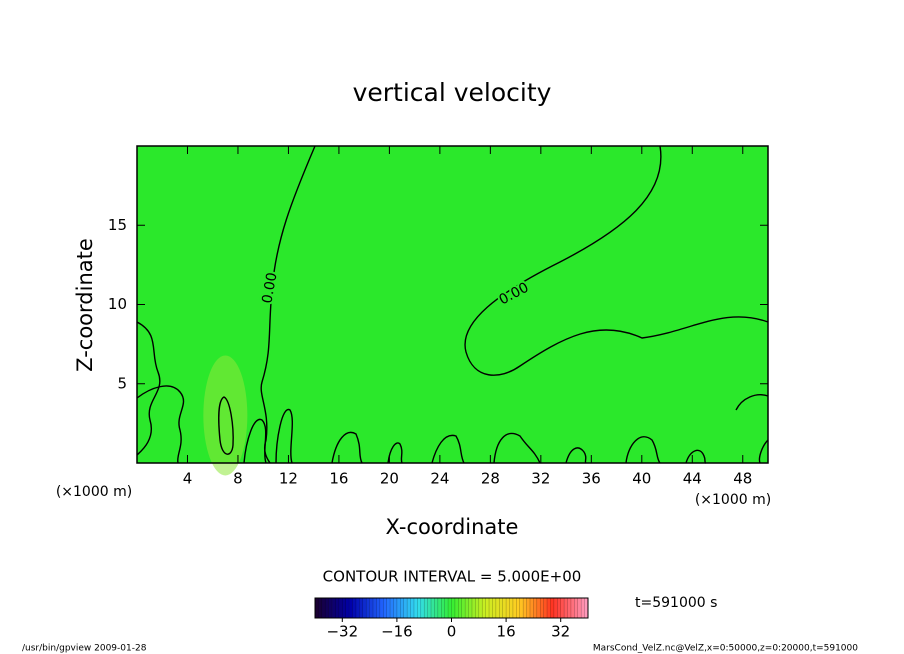 The width and height of the screenshot is (904, 654). Describe the element at coordinates (560, 632) in the screenshot. I see `colorbar-tick-label: 32` at that location.